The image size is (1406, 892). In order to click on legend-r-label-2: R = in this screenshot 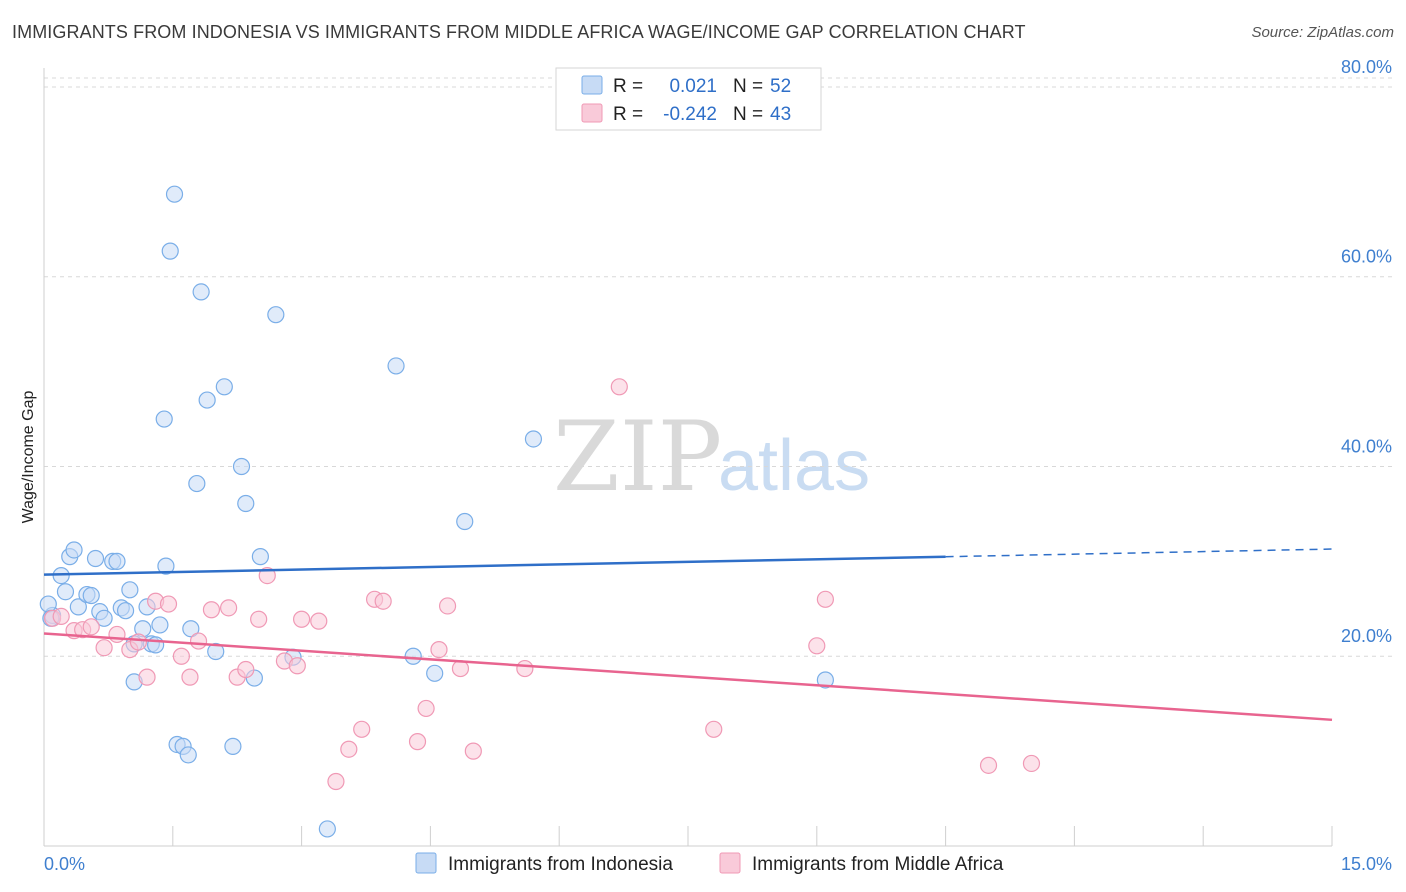, I will do `click(628, 114)`.